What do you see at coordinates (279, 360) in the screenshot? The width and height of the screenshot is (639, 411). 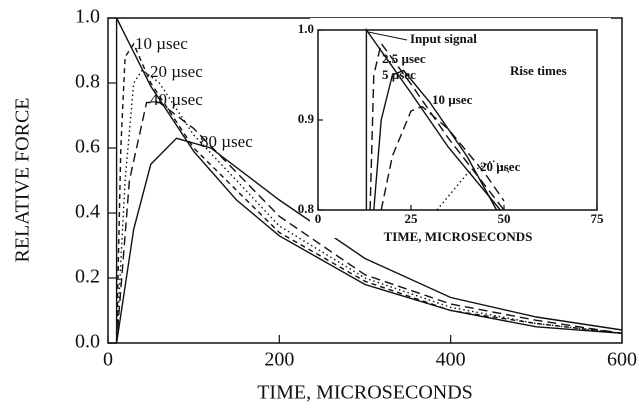 I see `x-tick-label: 200` at bounding box center [279, 360].